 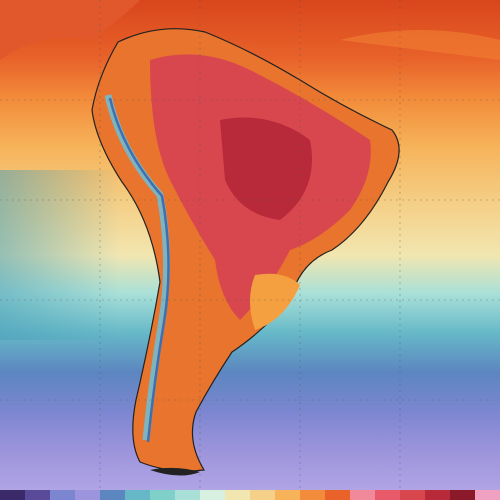 What do you see at coordinates (250, 495) in the screenshot?
I see `color-bar` at bounding box center [250, 495].